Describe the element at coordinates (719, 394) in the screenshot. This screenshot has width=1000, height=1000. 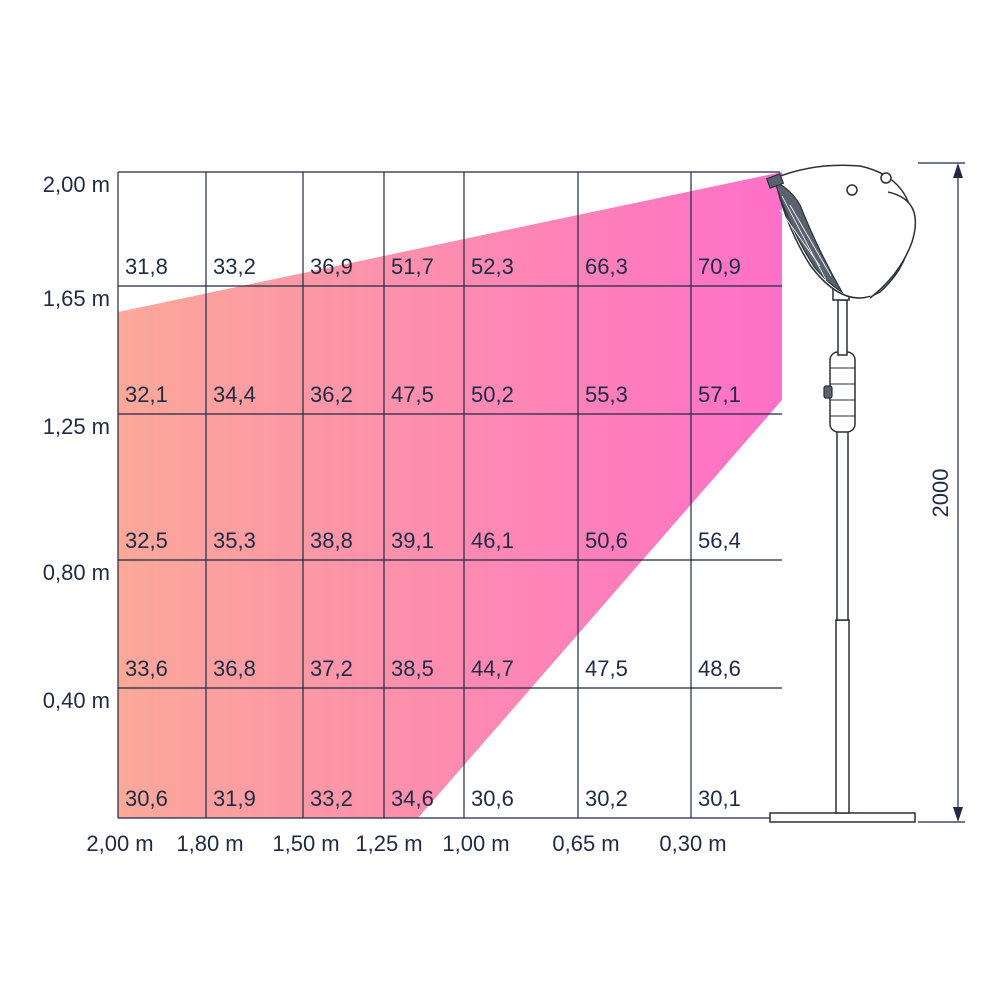
I see `temperature-cell: 57,1` at that location.